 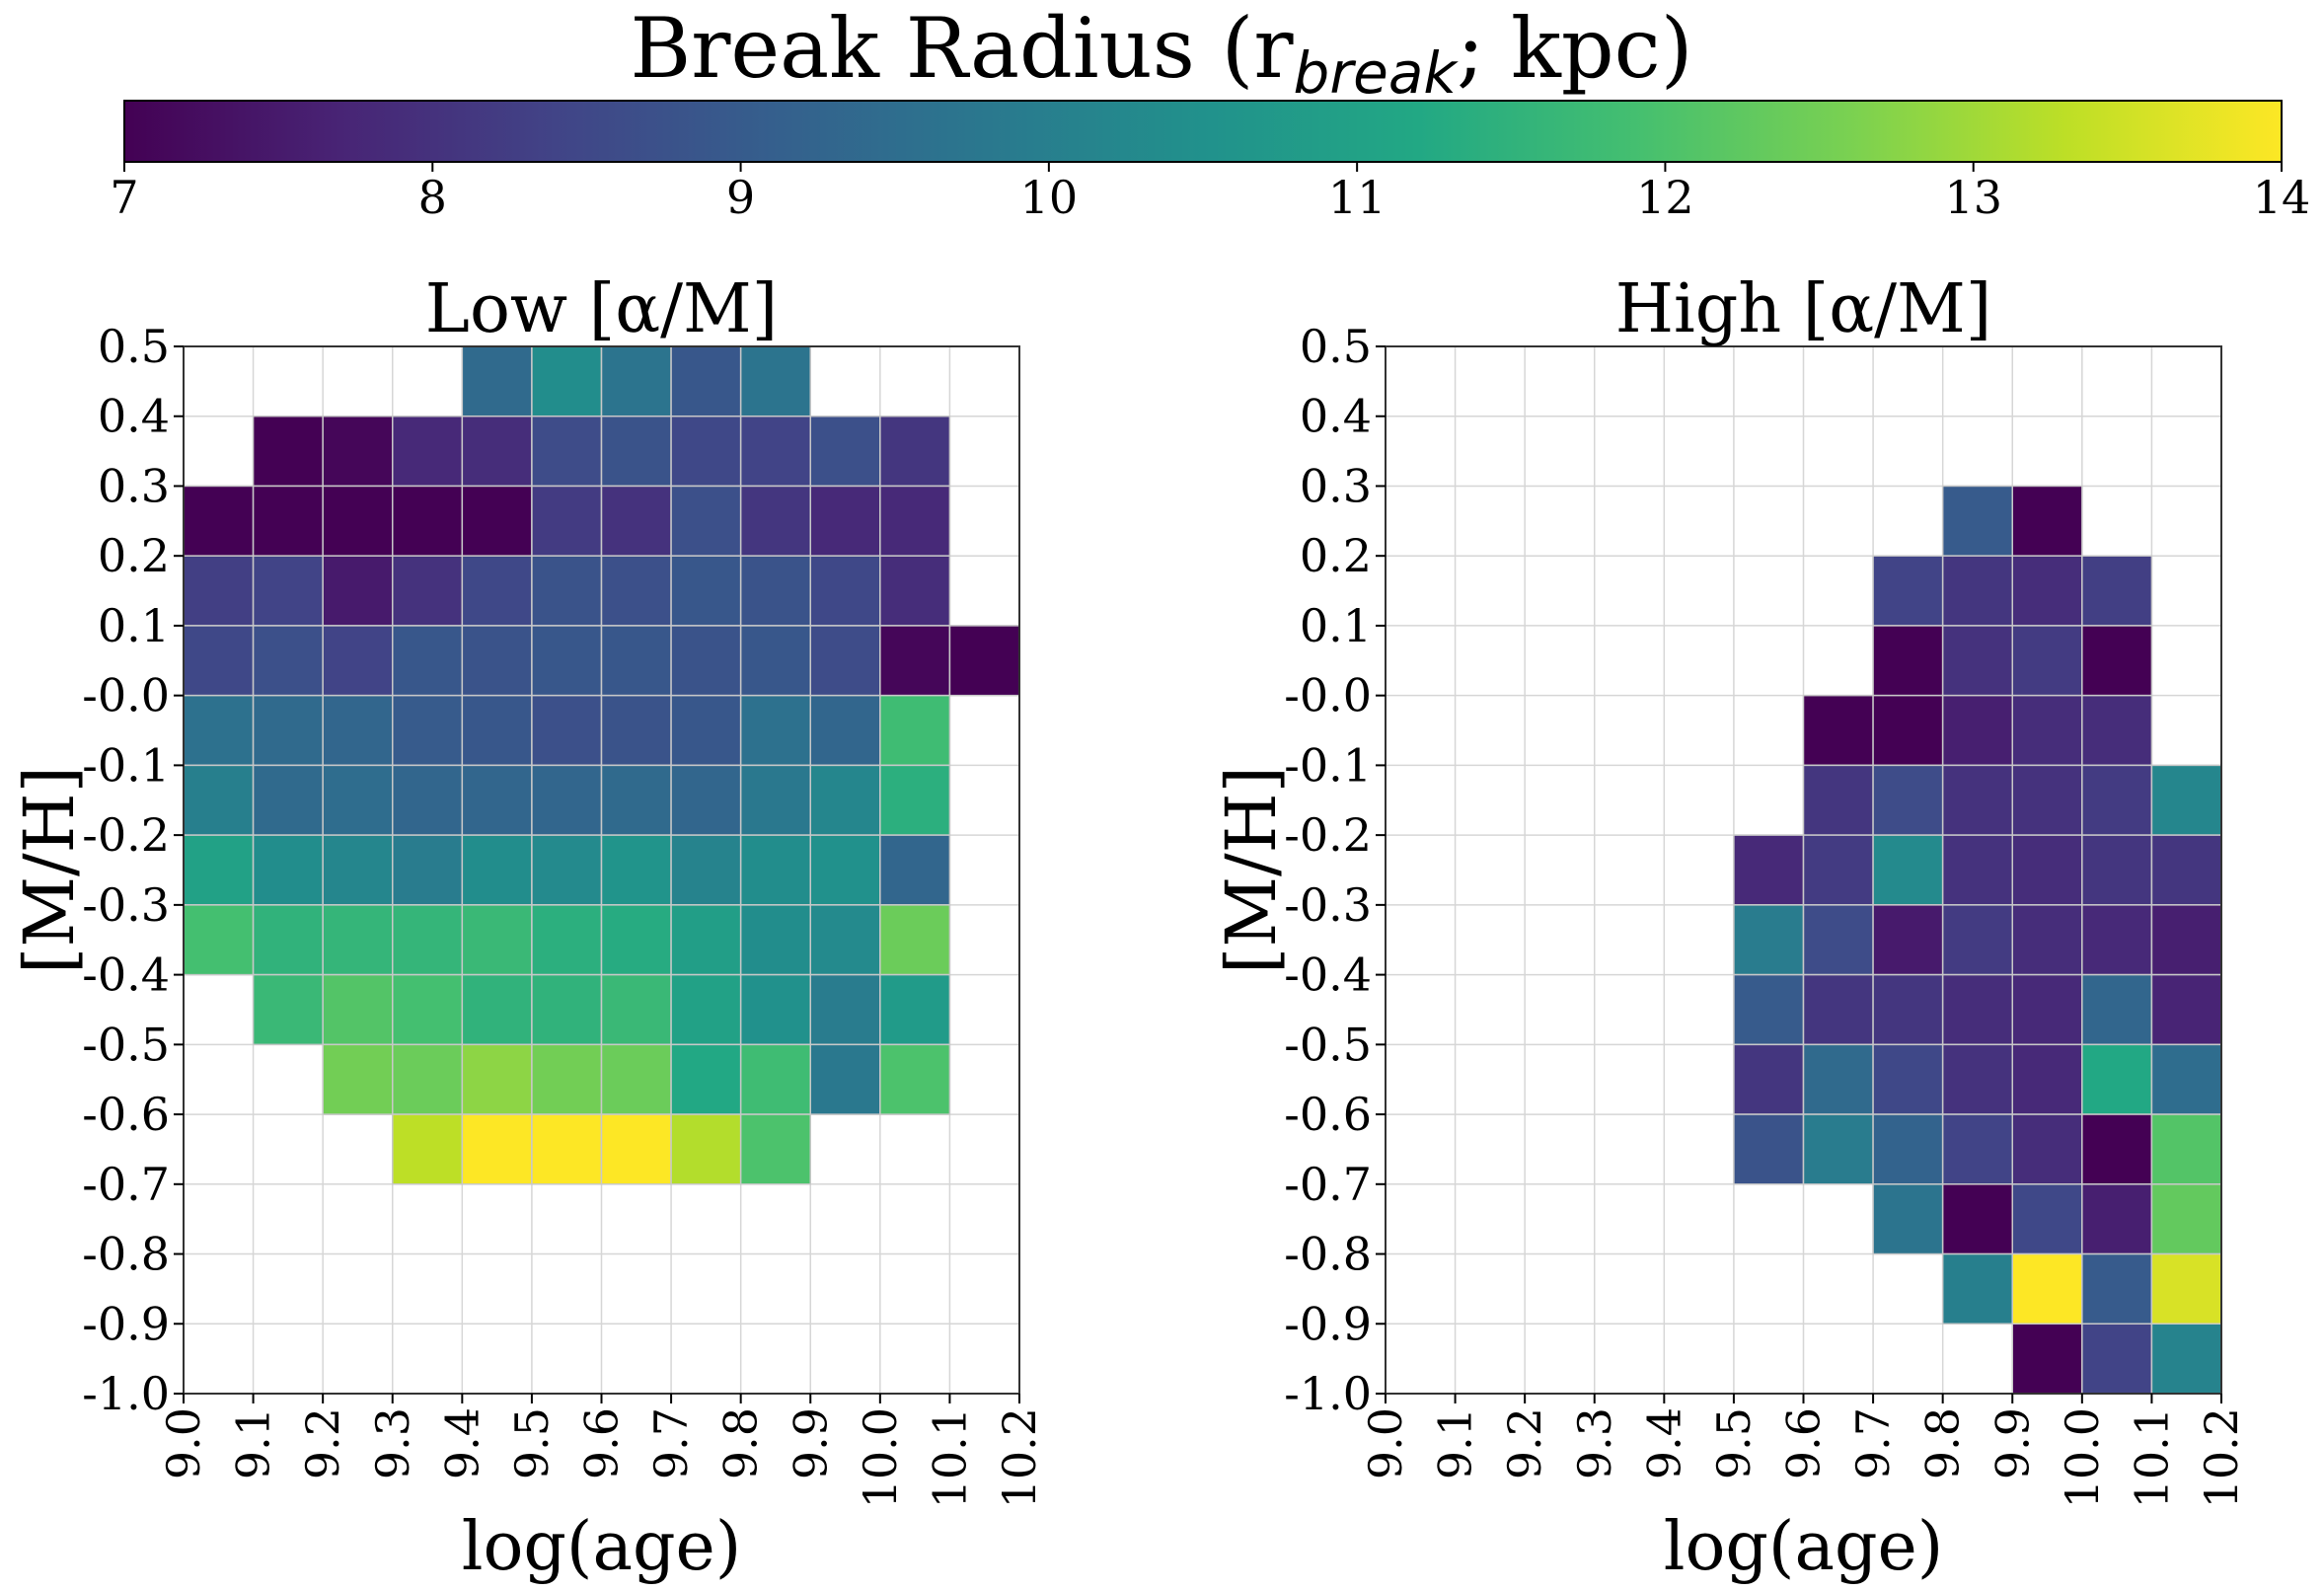 What do you see at coordinates (126, 975) in the screenshot?
I see `y-tick-label: -0.4` at bounding box center [126, 975].